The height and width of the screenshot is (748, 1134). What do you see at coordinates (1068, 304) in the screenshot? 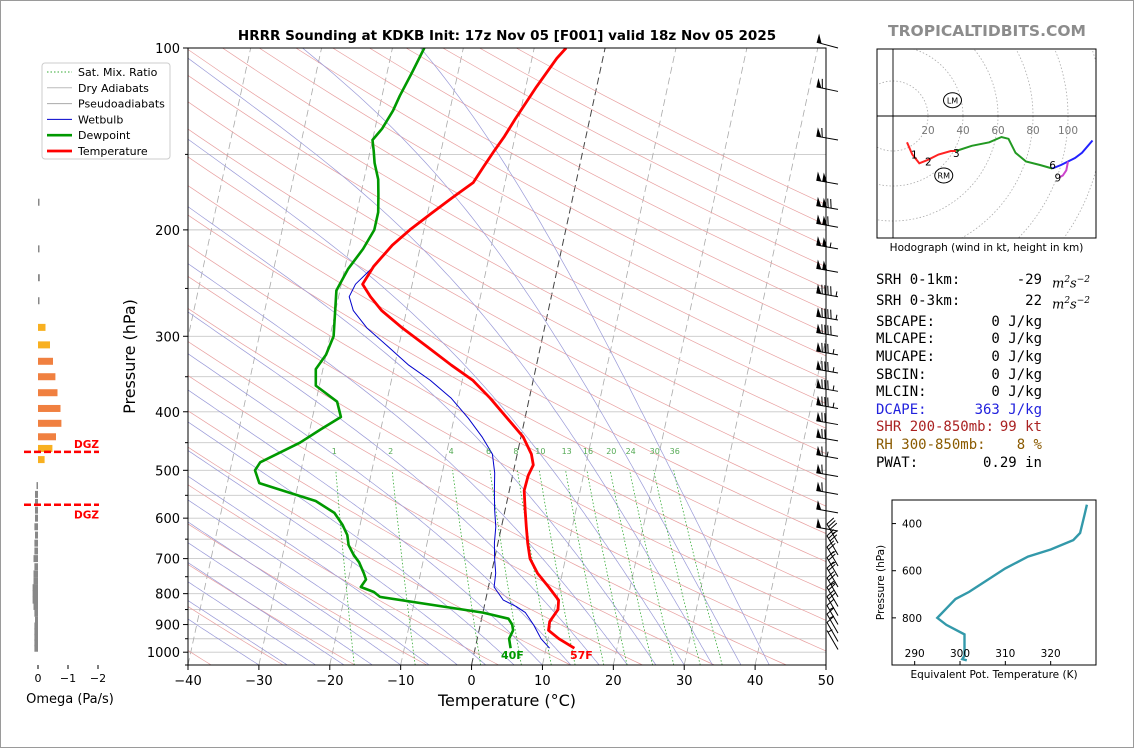
I see `stat-unit: m2s−2` at bounding box center [1068, 304].